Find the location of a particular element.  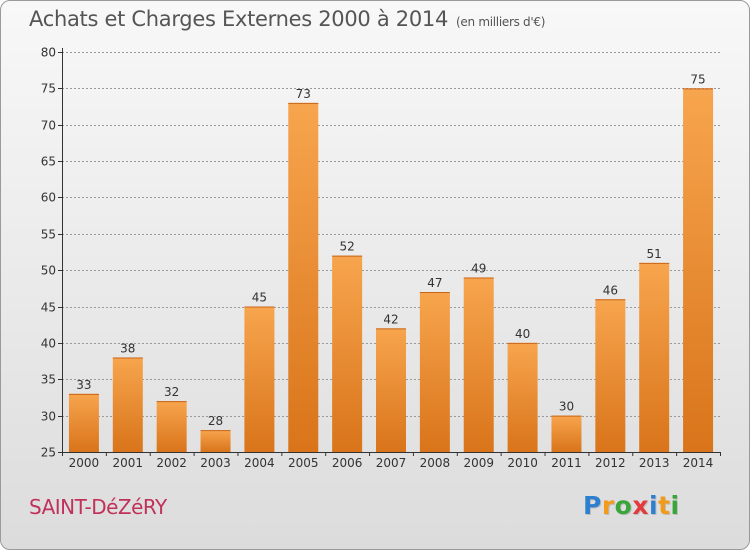

y-tick-label: 65 is located at coordinates (48, 162).